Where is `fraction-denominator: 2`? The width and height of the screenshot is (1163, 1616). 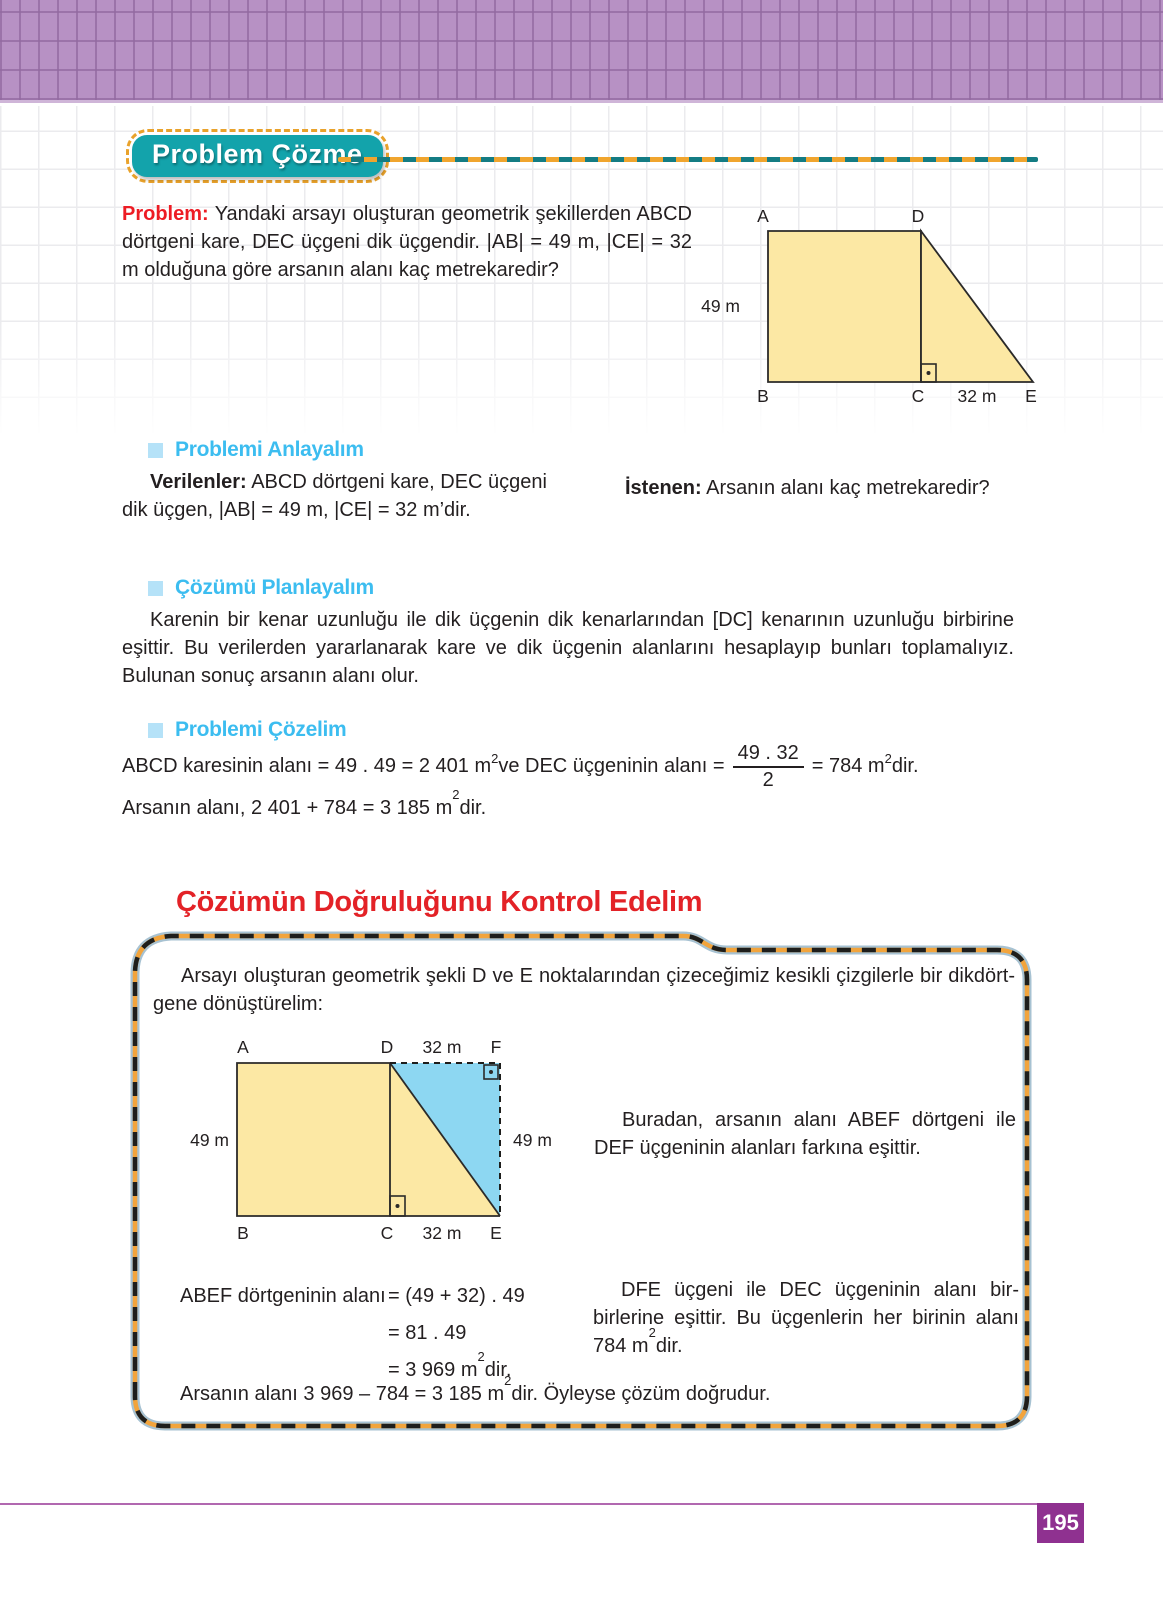
fraction-denominator: 2 is located at coordinates (768, 779).